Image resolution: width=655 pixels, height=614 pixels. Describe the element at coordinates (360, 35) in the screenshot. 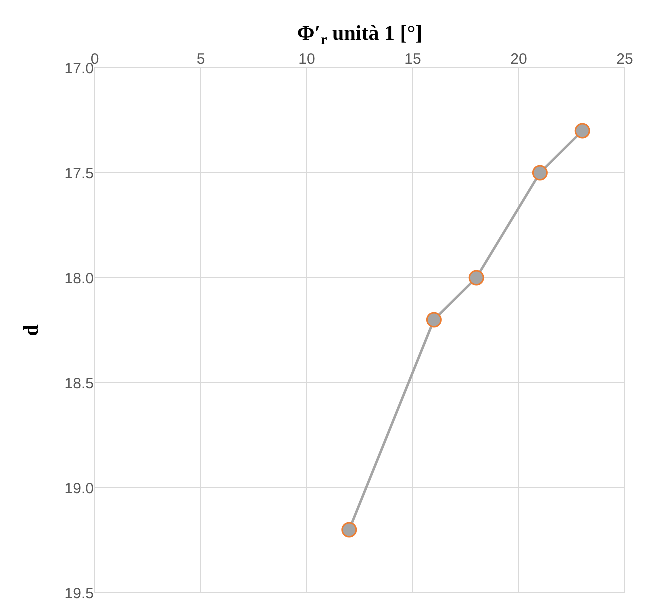

I see `x-axis-title: Φ′$_{r}$ unità 1 [°]` at that location.